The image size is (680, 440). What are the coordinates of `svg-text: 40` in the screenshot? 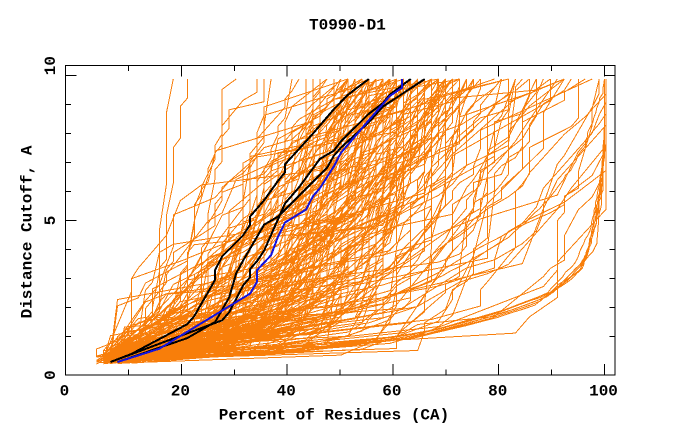 It's located at (286, 392).